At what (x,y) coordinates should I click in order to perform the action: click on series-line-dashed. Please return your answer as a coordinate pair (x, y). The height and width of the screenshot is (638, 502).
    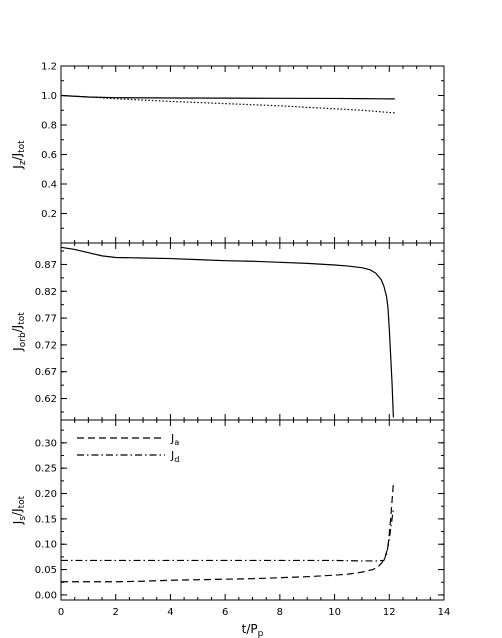
    Looking at the image, I should click on (227, 533).